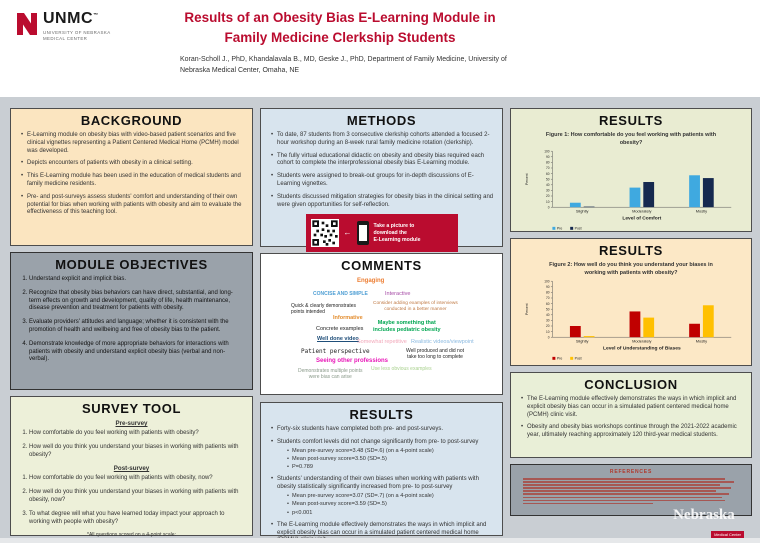  Describe the element at coordinates (390, 514) in the screenshot. I see `results-sub-bullet: p<0.001` at that location.